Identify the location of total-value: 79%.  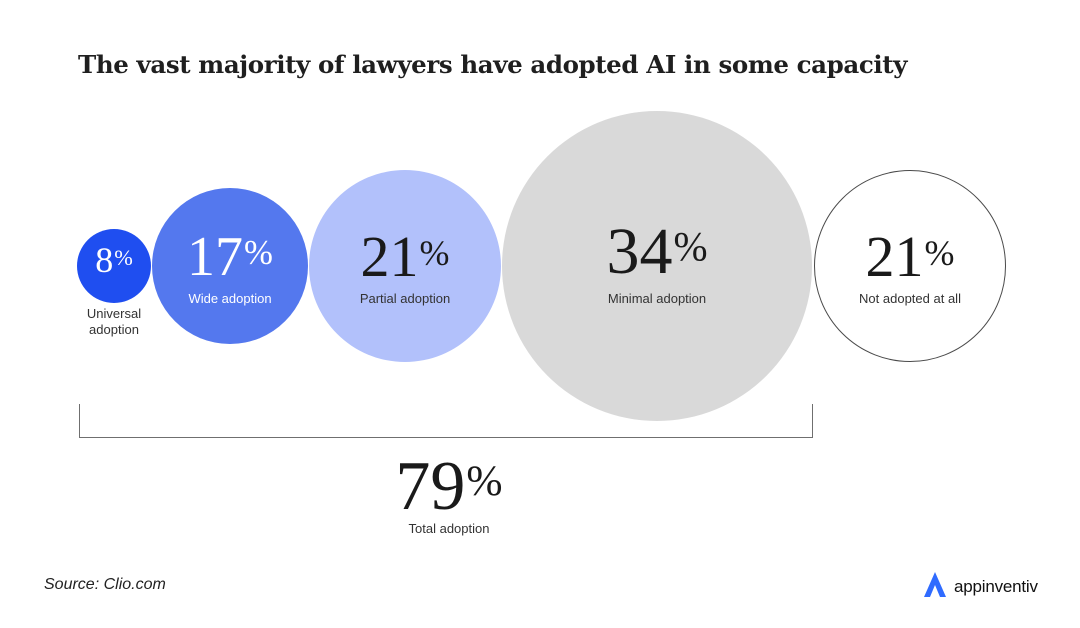
(449, 487).